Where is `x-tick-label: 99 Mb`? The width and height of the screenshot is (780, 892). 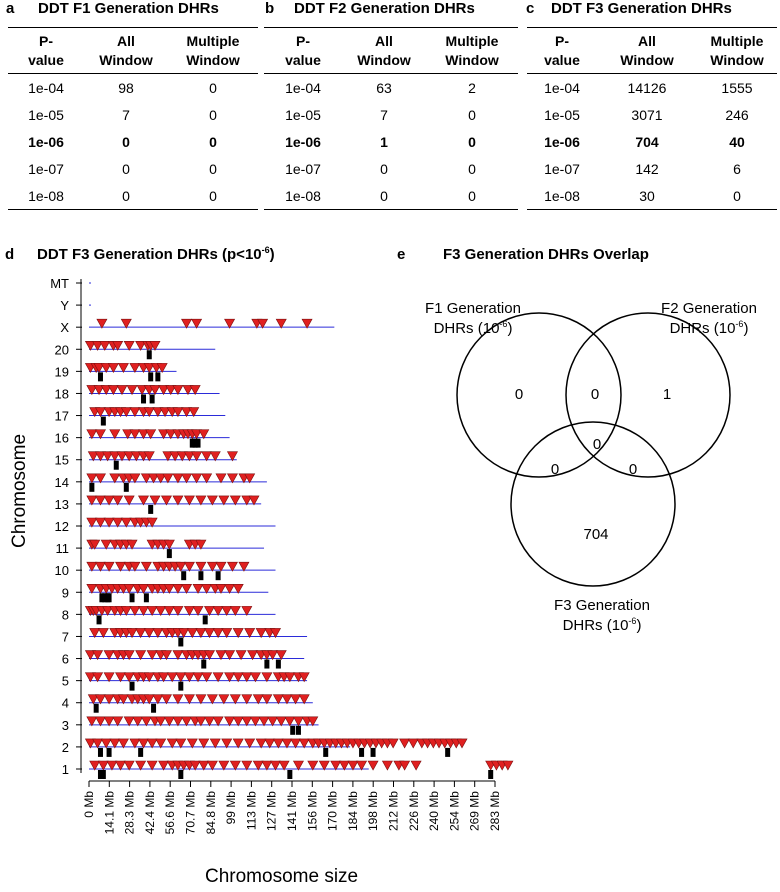 x-tick-label: 99 Mb is located at coordinates (231, 808).